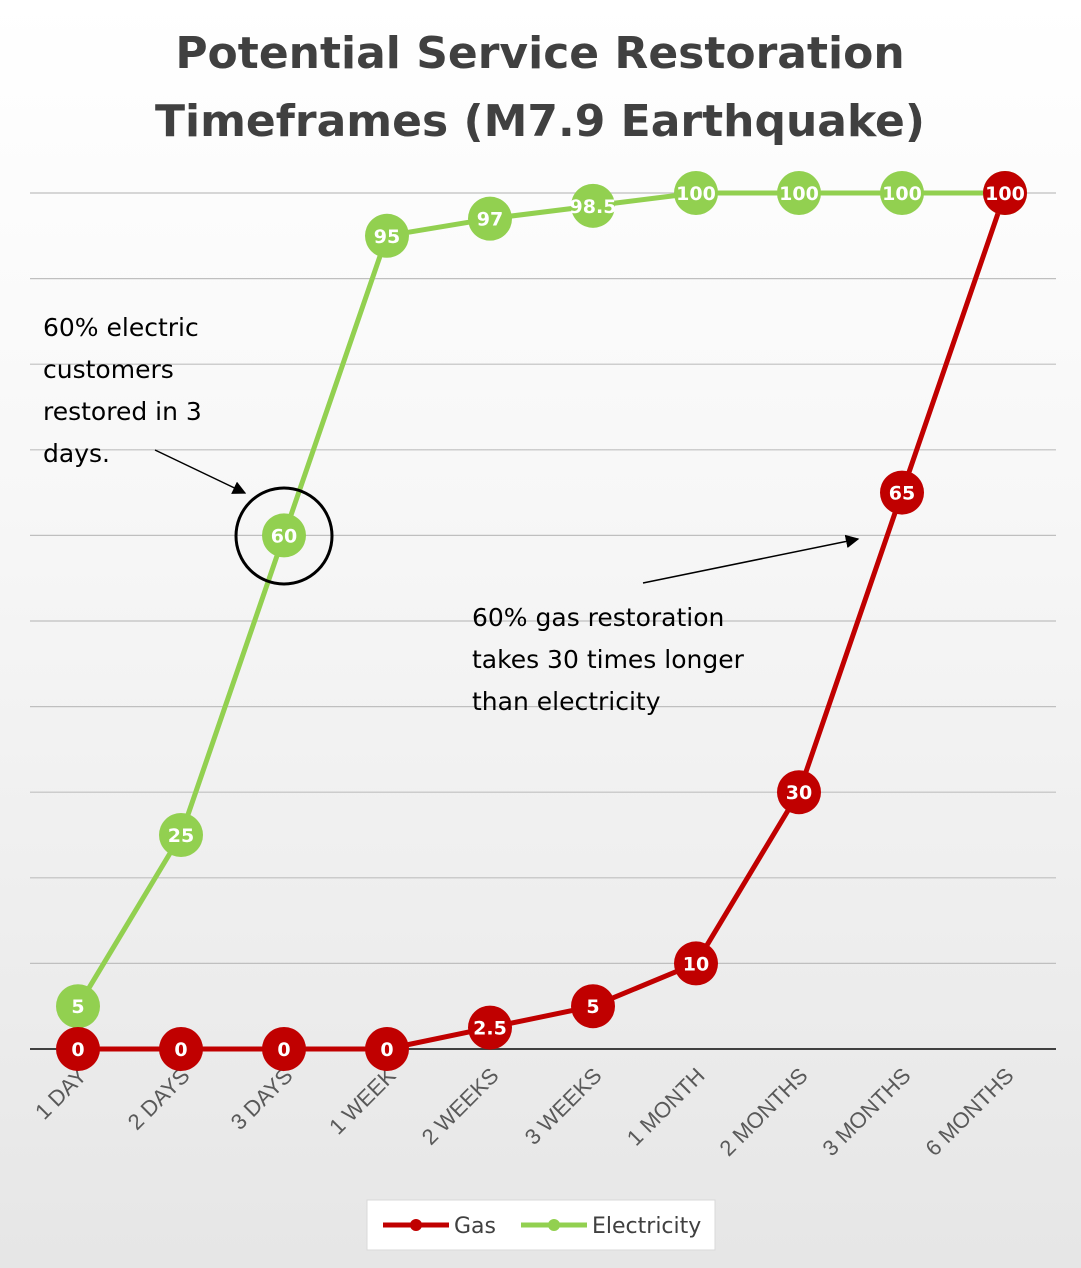  I want to click on electricity-data-label: 5, so click(77, 1007).